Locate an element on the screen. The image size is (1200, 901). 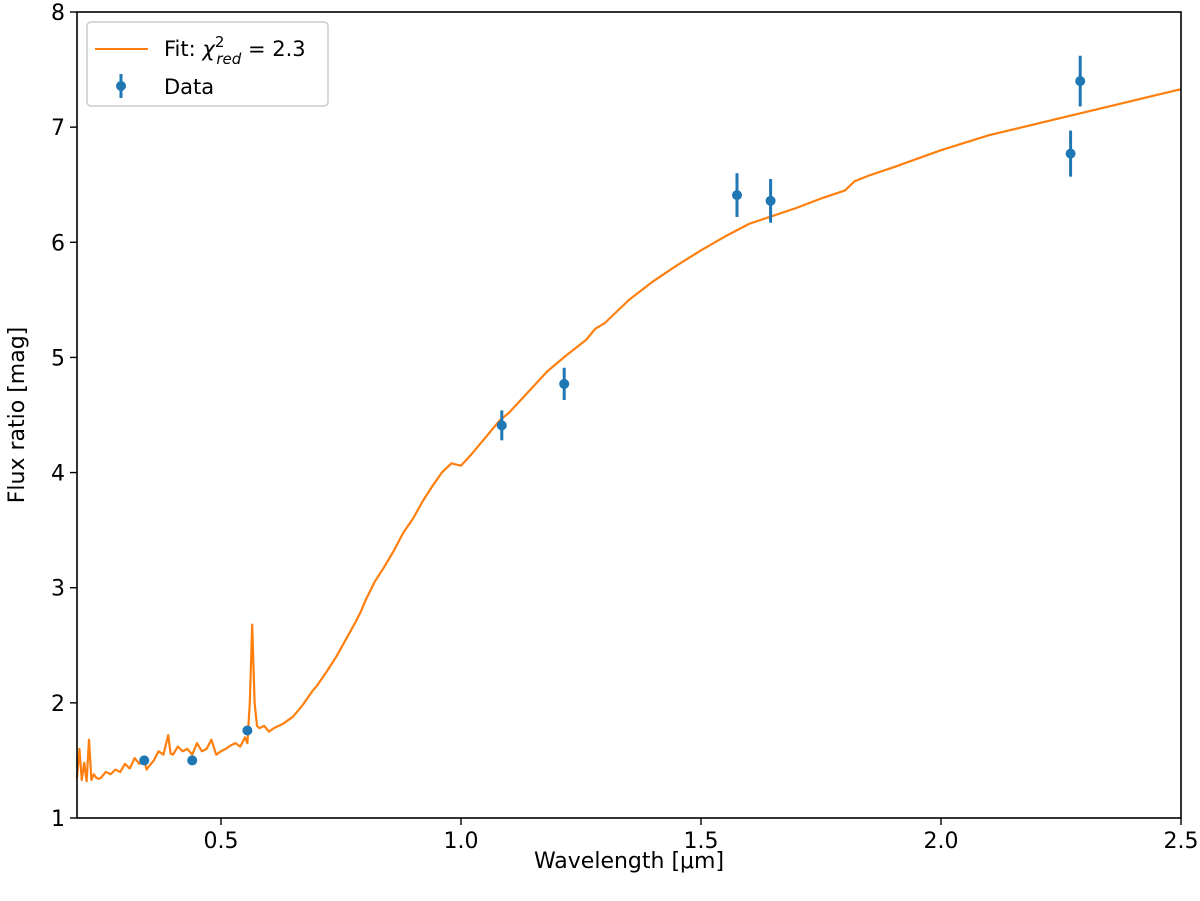
x-tick-label: 1.0 is located at coordinates (461, 841).